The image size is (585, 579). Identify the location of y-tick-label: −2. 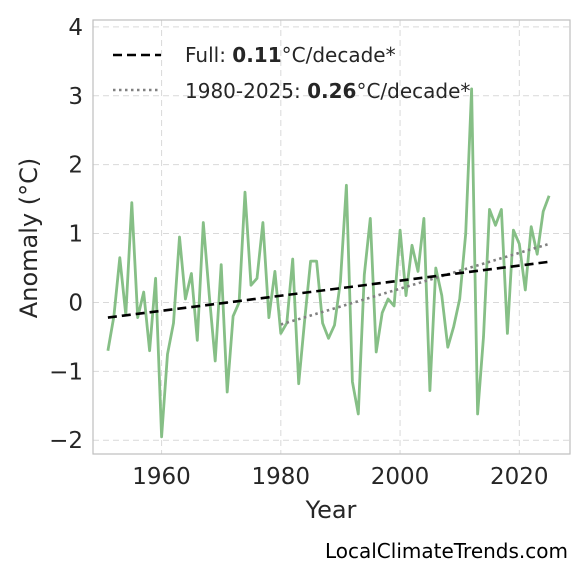
(66, 441).